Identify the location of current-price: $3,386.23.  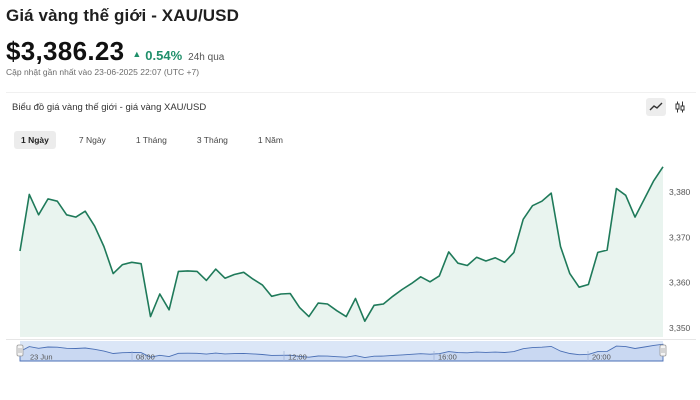
(65, 51).